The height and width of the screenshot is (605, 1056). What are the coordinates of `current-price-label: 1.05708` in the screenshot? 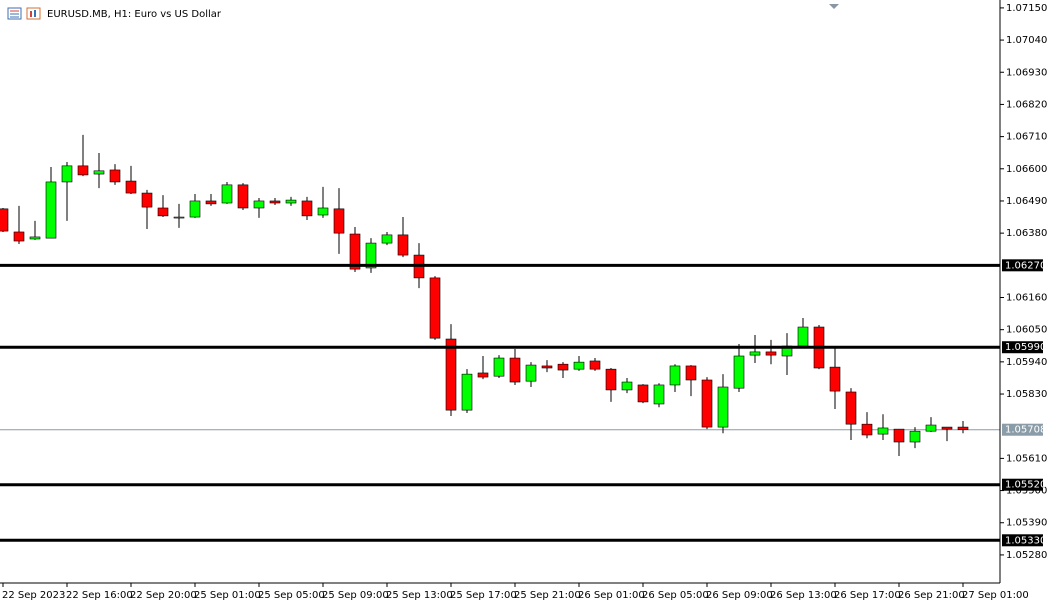 It's located at (1025, 430).